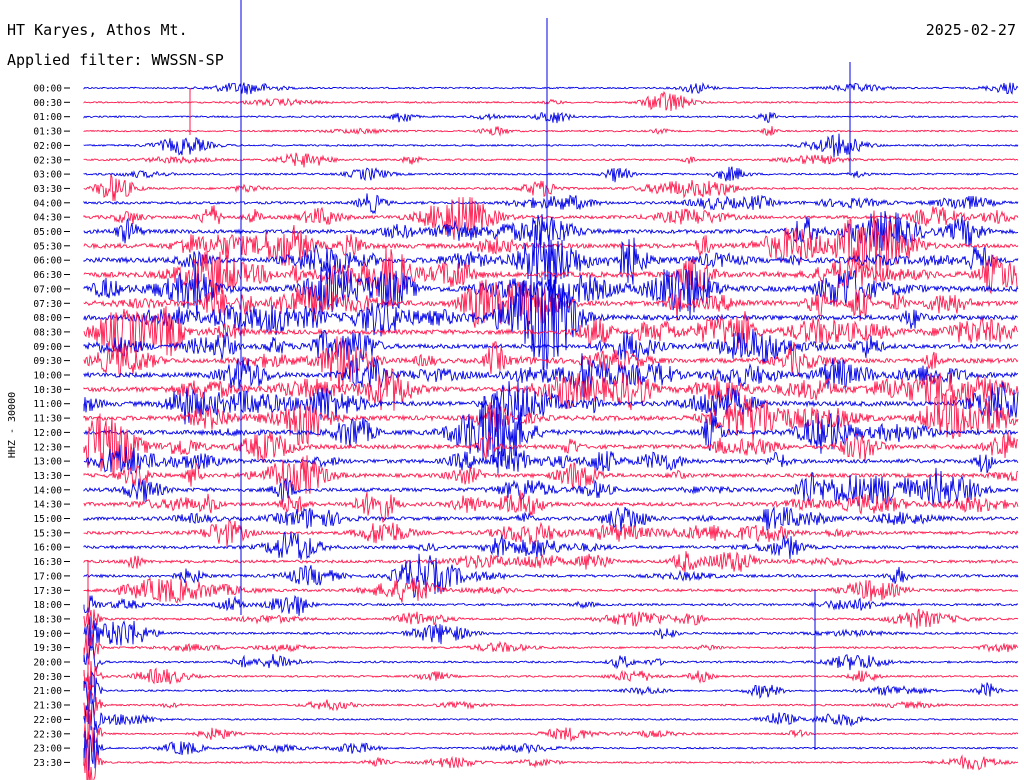 The height and width of the screenshot is (780, 1024). What do you see at coordinates (47, 648) in the screenshot?
I see `time-tick-label: 19:30` at bounding box center [47, 648].